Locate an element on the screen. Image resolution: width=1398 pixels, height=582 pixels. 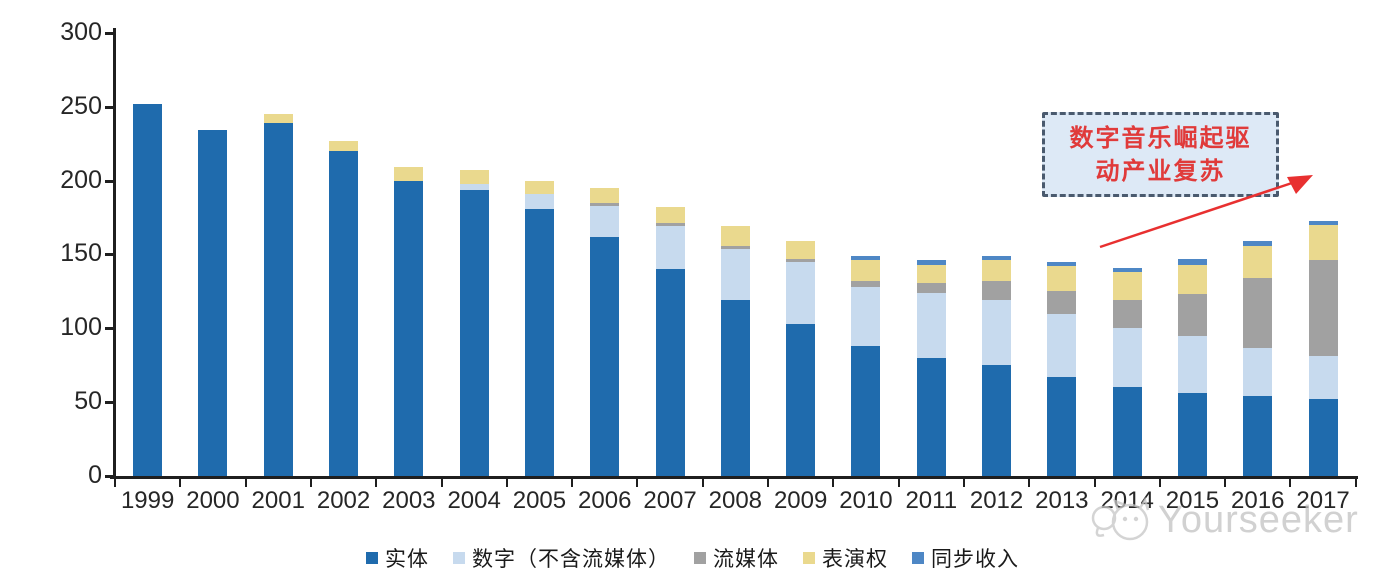
x-axis-category-label: 1999 is located at coordinates (147, 500).